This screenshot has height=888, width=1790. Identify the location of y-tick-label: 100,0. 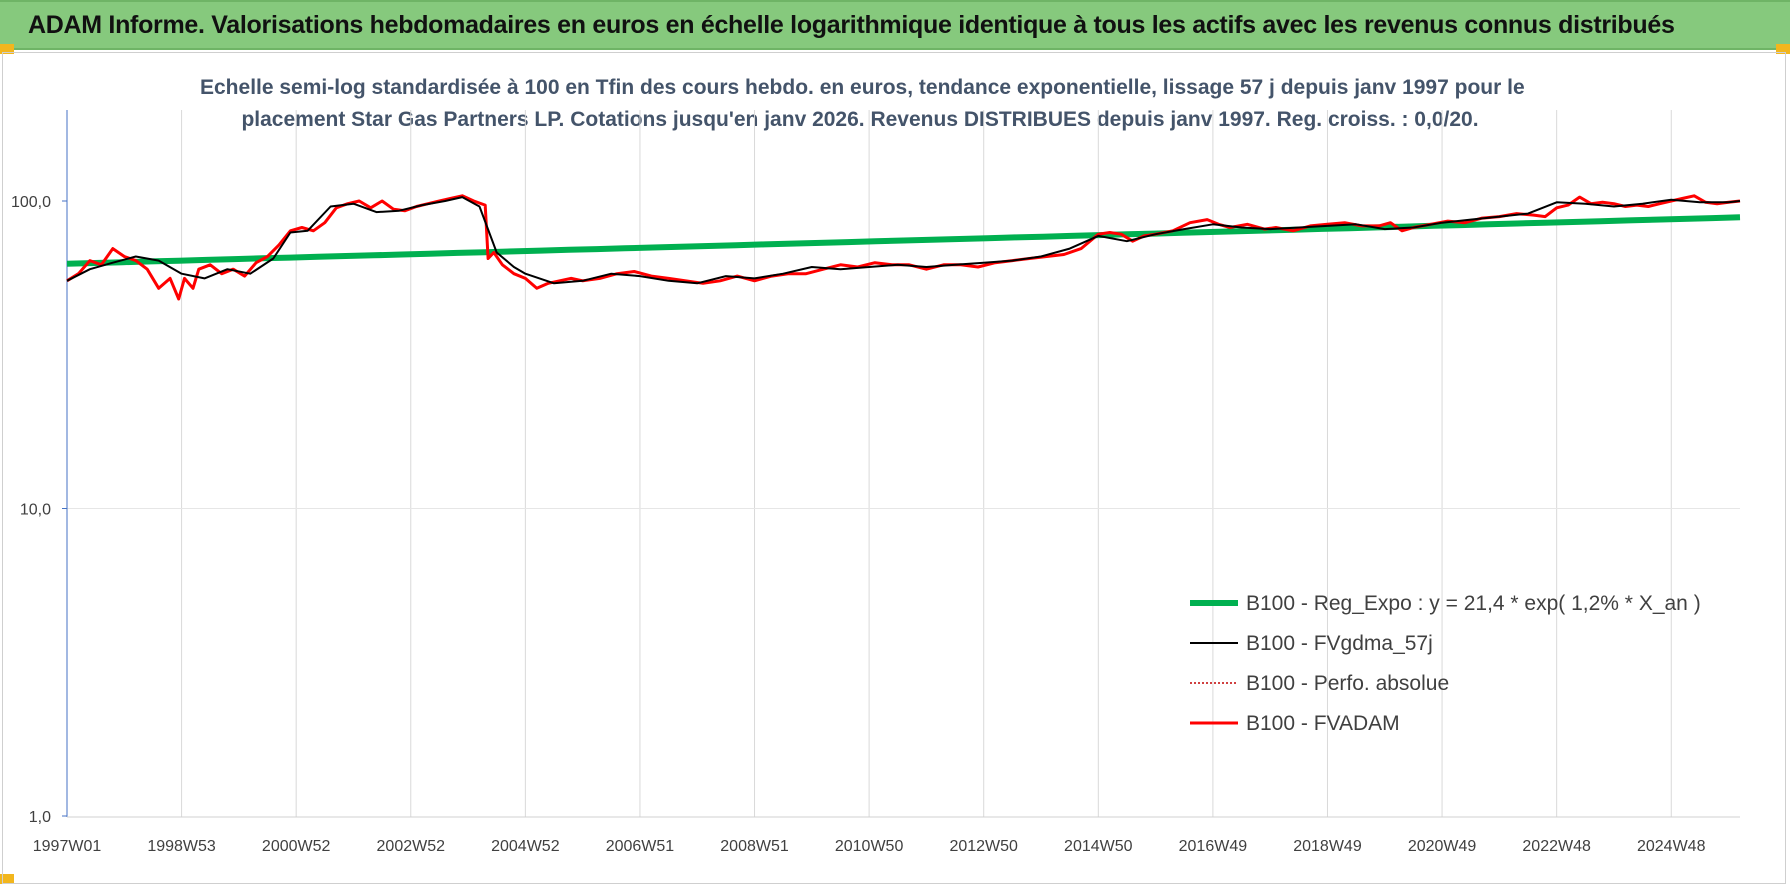
(31, 202).